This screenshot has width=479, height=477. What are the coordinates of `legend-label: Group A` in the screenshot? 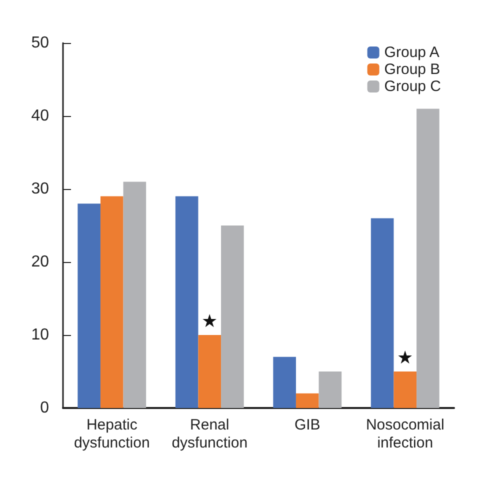 It's located at (412, 52).